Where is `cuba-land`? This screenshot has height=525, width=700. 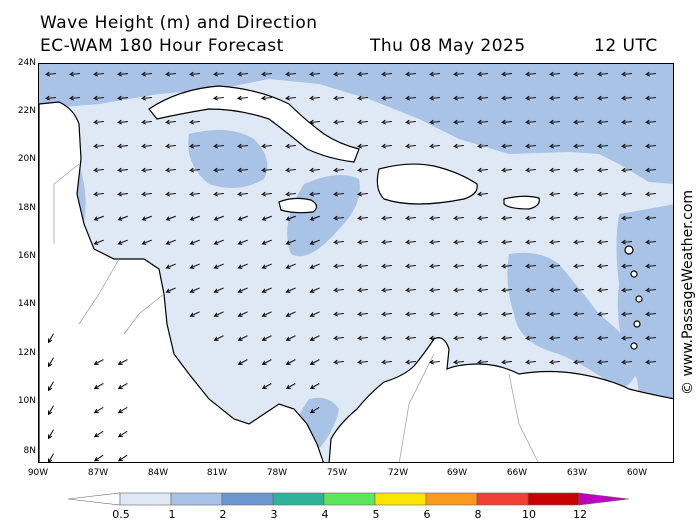 cuba-land is located at coordinates (254, 124).